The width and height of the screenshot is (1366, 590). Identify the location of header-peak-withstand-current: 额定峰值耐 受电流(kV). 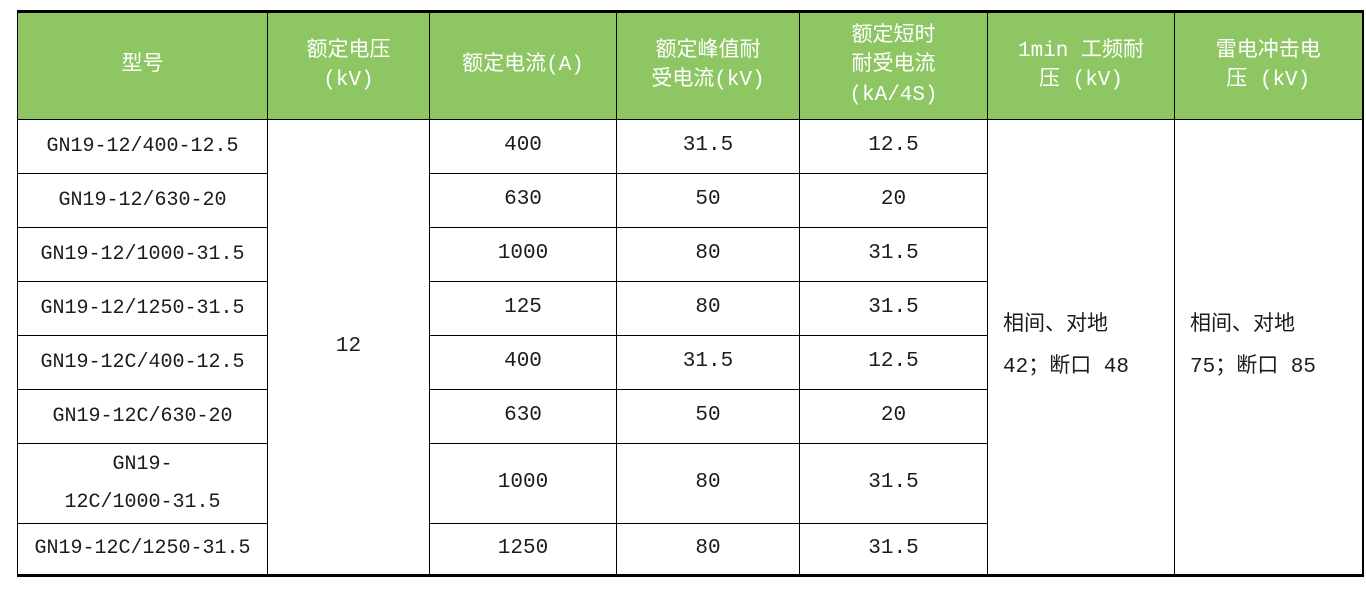
(708, 65).